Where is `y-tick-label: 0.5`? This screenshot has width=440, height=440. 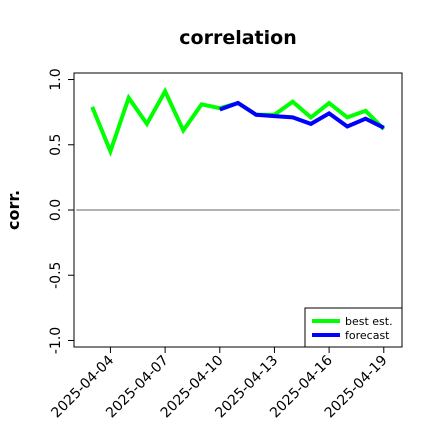 y-tick-label: 0.5 is located at coordinates (56, 145).